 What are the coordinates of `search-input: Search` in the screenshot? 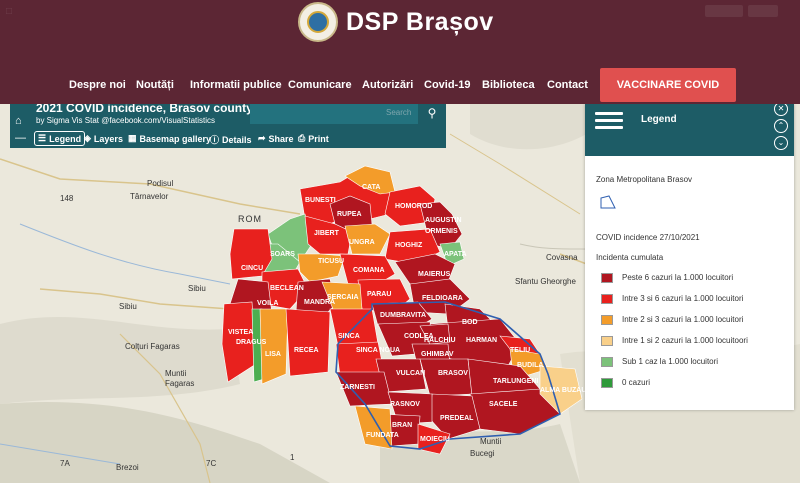 It's located at (334, 114).